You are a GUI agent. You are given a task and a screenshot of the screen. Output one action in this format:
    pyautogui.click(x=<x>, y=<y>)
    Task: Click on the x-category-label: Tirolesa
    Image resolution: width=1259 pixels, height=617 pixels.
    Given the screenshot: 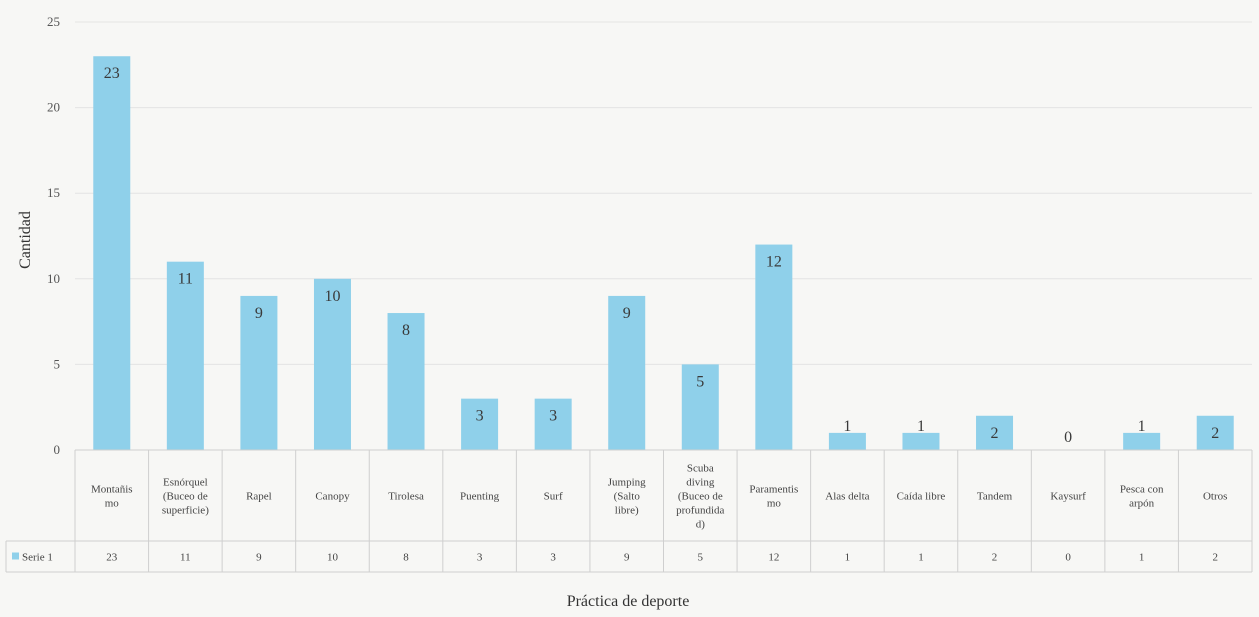 What is the action you would take?
    pyautogui.click(x=406, y=497)
    